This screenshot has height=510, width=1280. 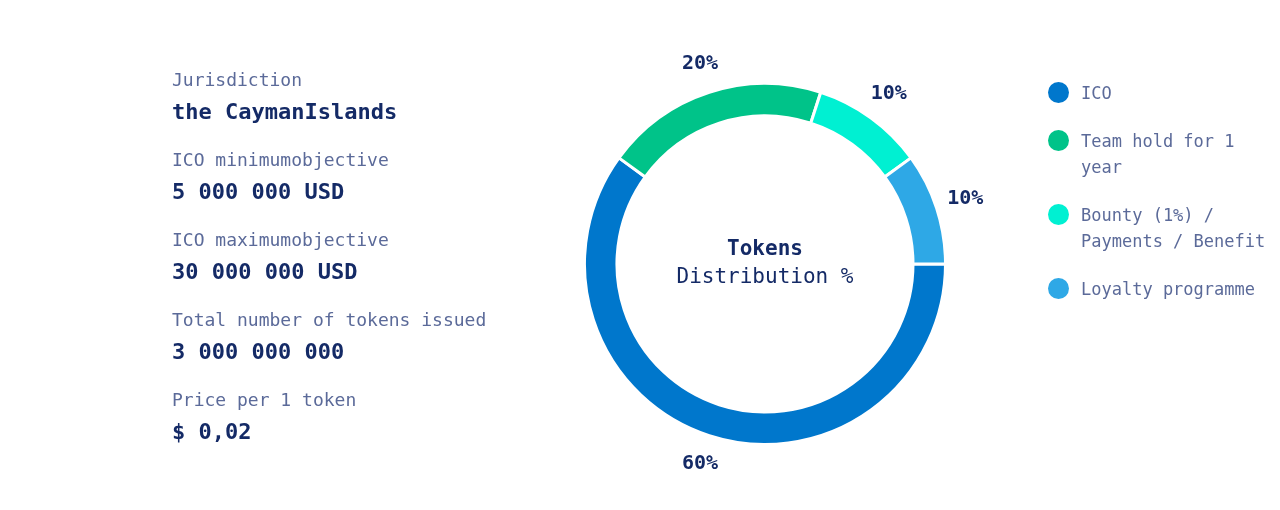 I want to click on legend-label: Team hold for 1 year, so click(x=1158, y=154).